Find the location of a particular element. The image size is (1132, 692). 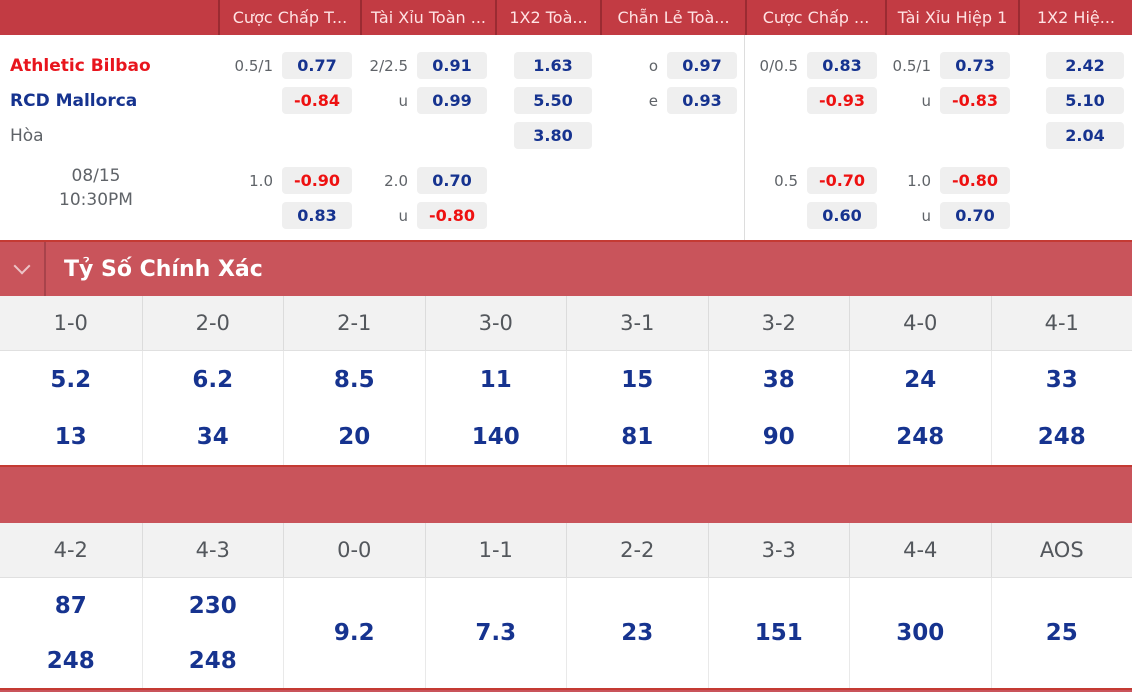

score-odds-value: 33 is located at coordinates (1061, 379).